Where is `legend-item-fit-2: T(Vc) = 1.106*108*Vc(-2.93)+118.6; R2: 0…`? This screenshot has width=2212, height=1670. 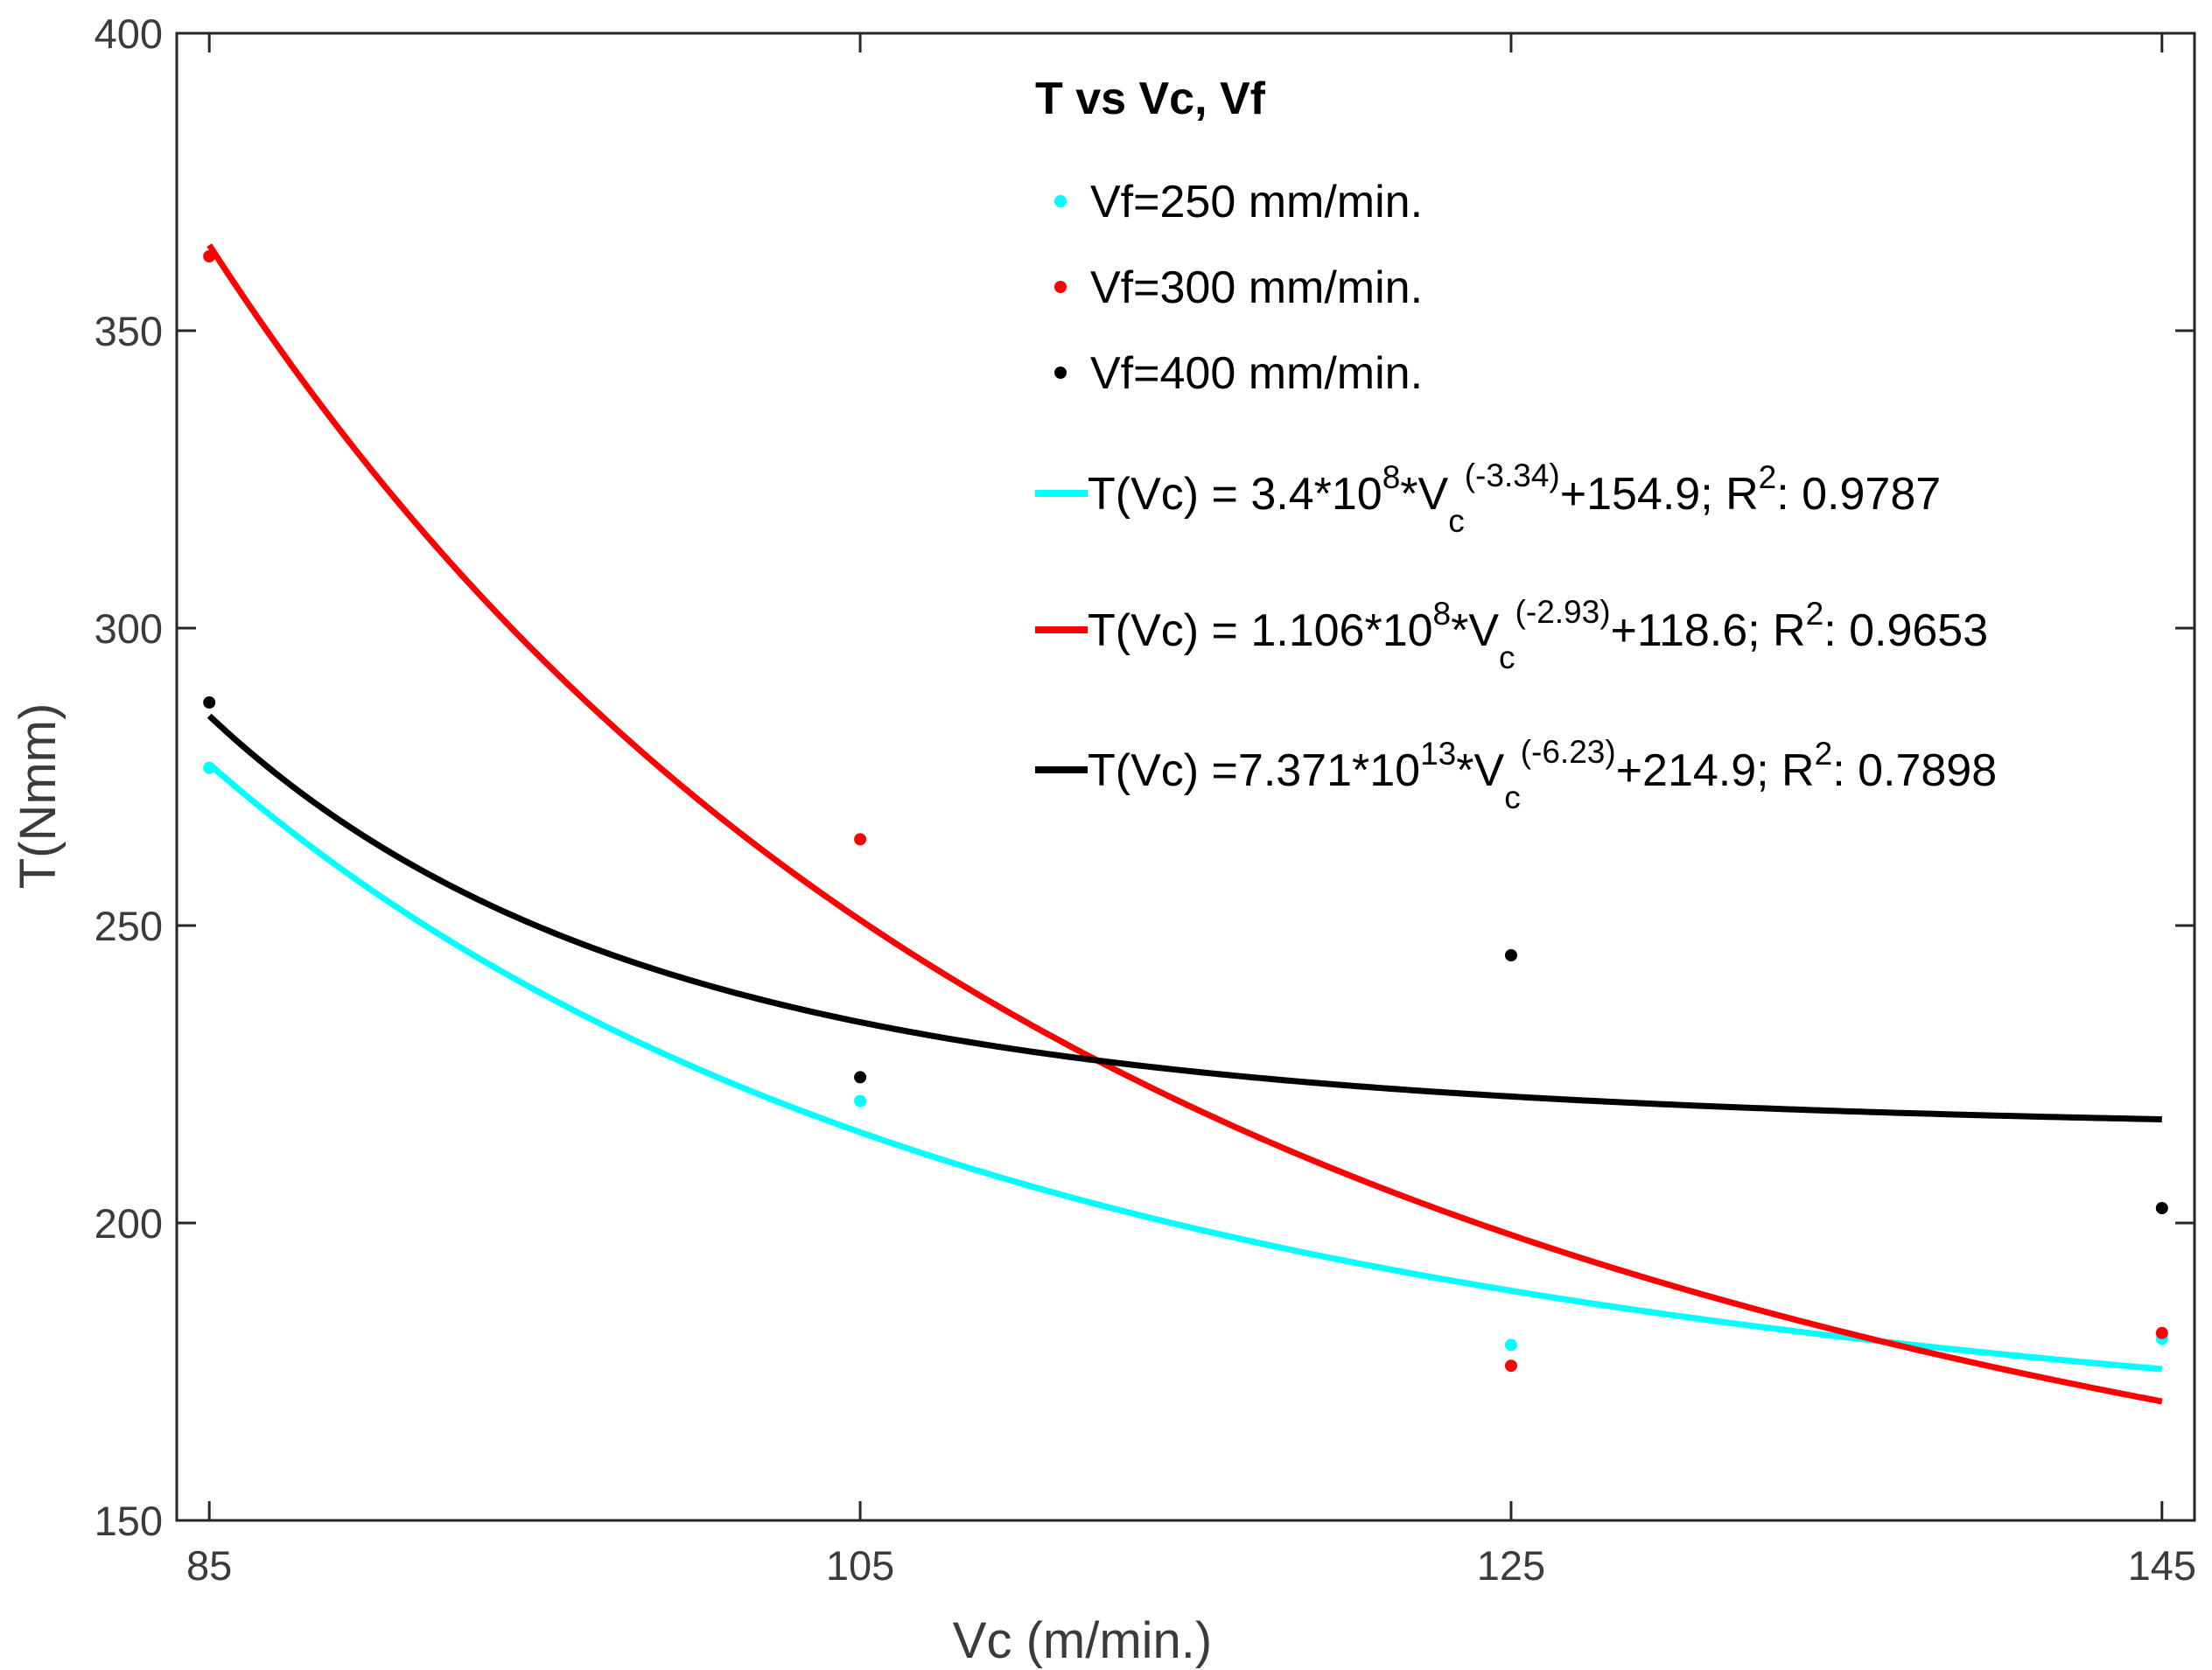 legend-item-fit-2: T(Vc) = 1.106*108*Vc(-2.93)+118.6; R2: 0… is located at coordinates (1511, 634).